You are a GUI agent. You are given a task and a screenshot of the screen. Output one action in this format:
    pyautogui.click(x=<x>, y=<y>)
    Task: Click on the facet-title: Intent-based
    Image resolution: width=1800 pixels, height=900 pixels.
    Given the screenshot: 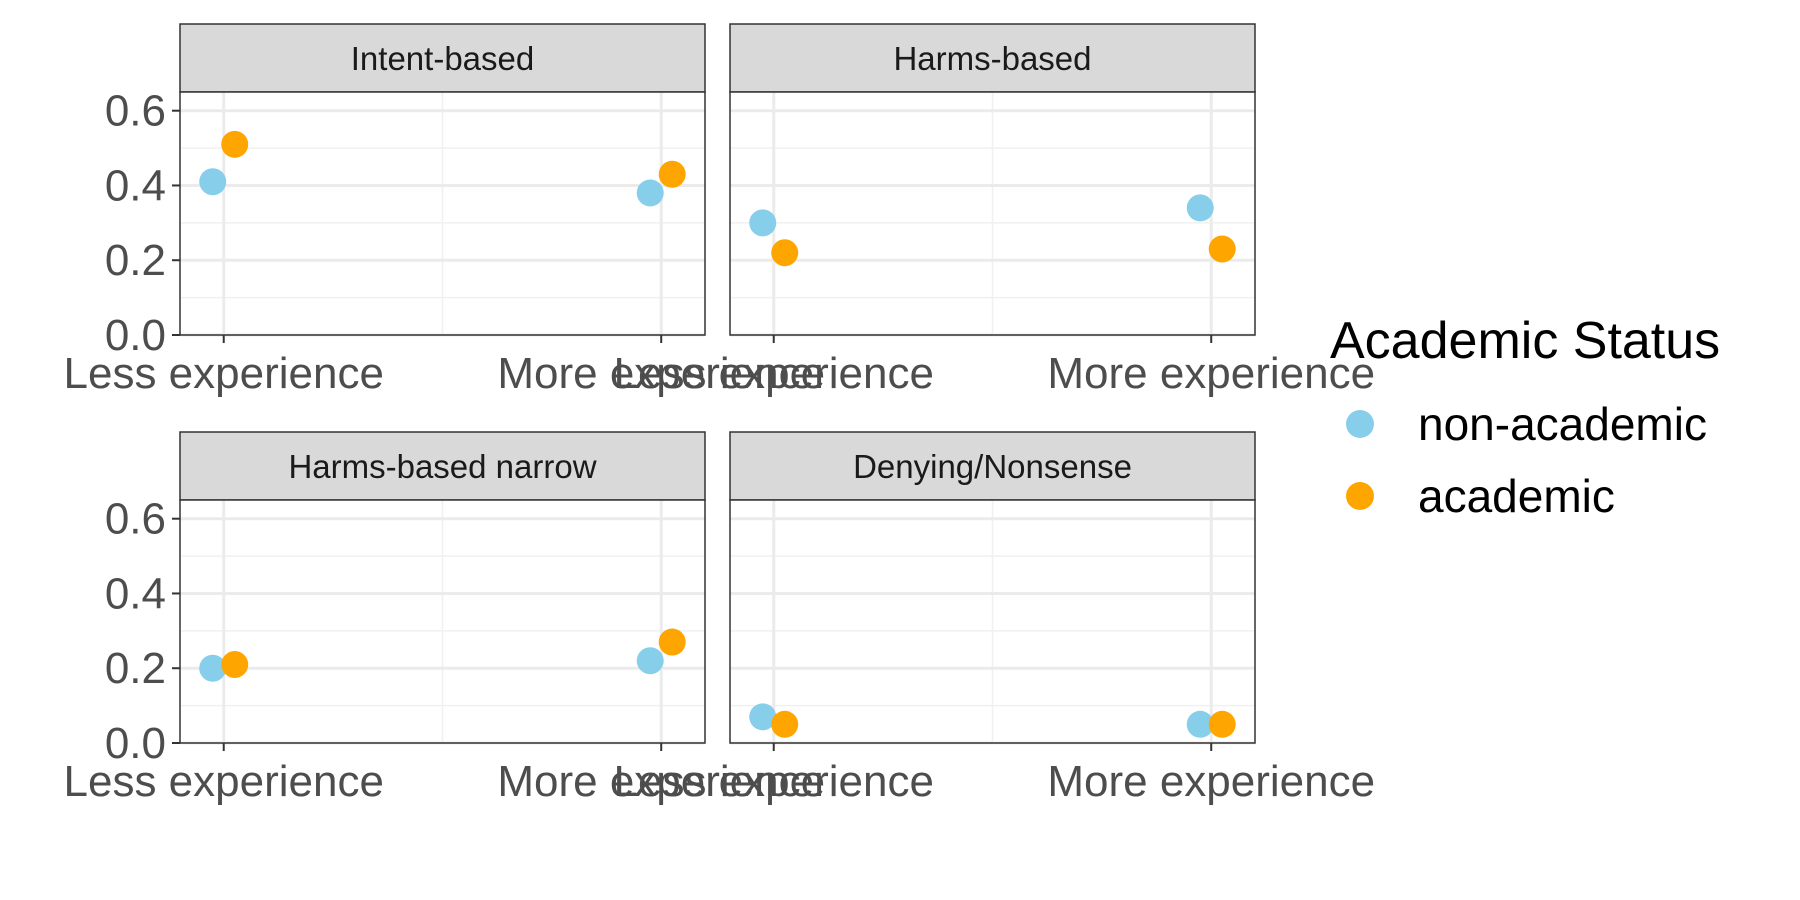 What is the action you would take?
    pyautogui.click(x=442, y=58)
    